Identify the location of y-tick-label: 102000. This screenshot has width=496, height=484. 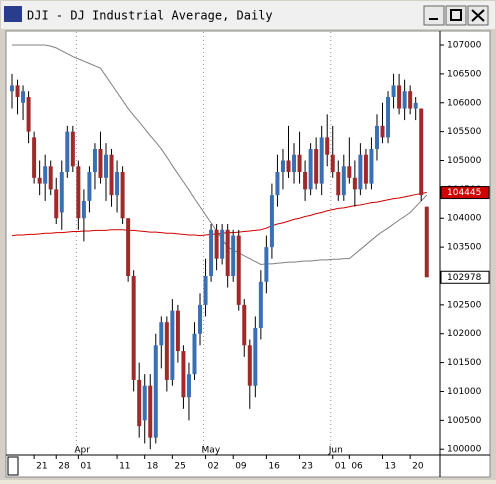
(464, 334).